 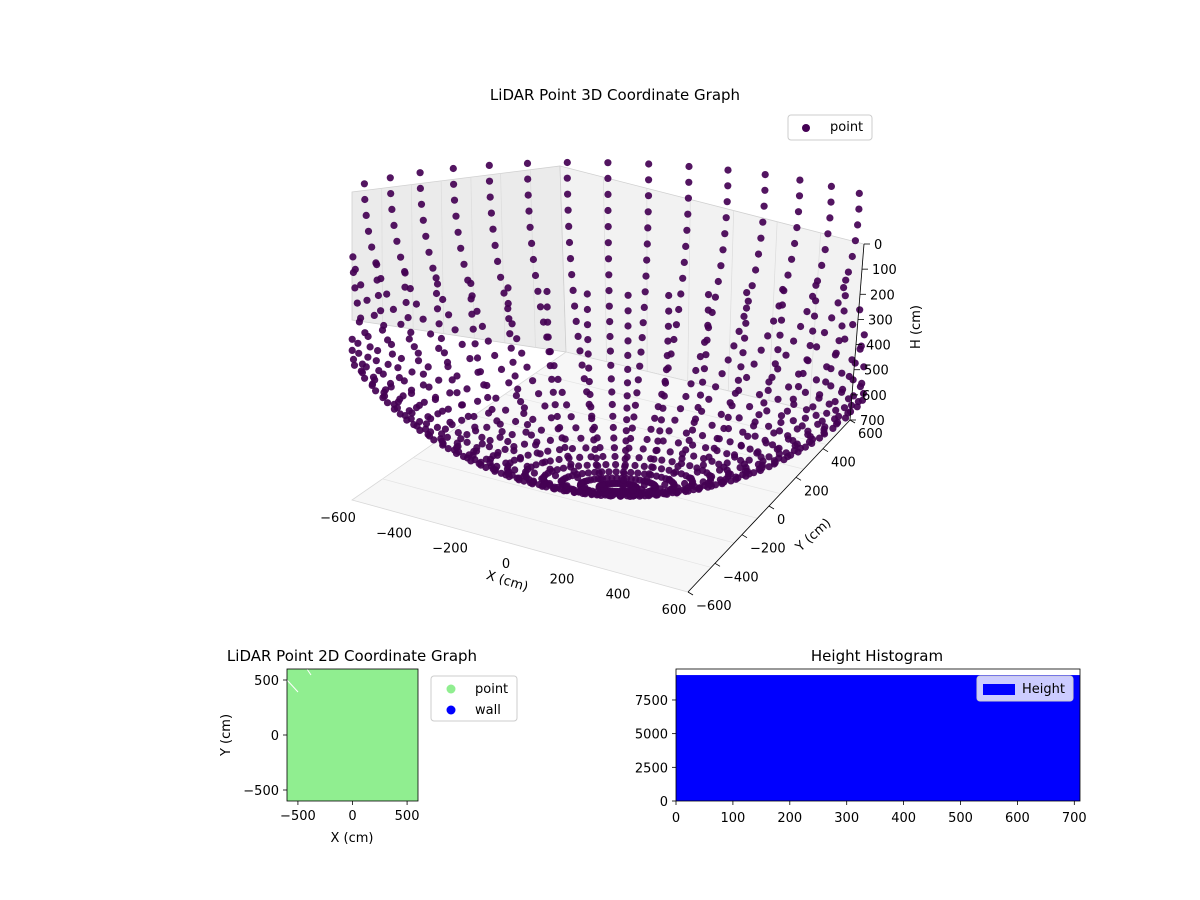 What do you see at coordinates (618, 595) in the screenshot?
I see `x-tick-label: 400` at bounding box center [618, 595].